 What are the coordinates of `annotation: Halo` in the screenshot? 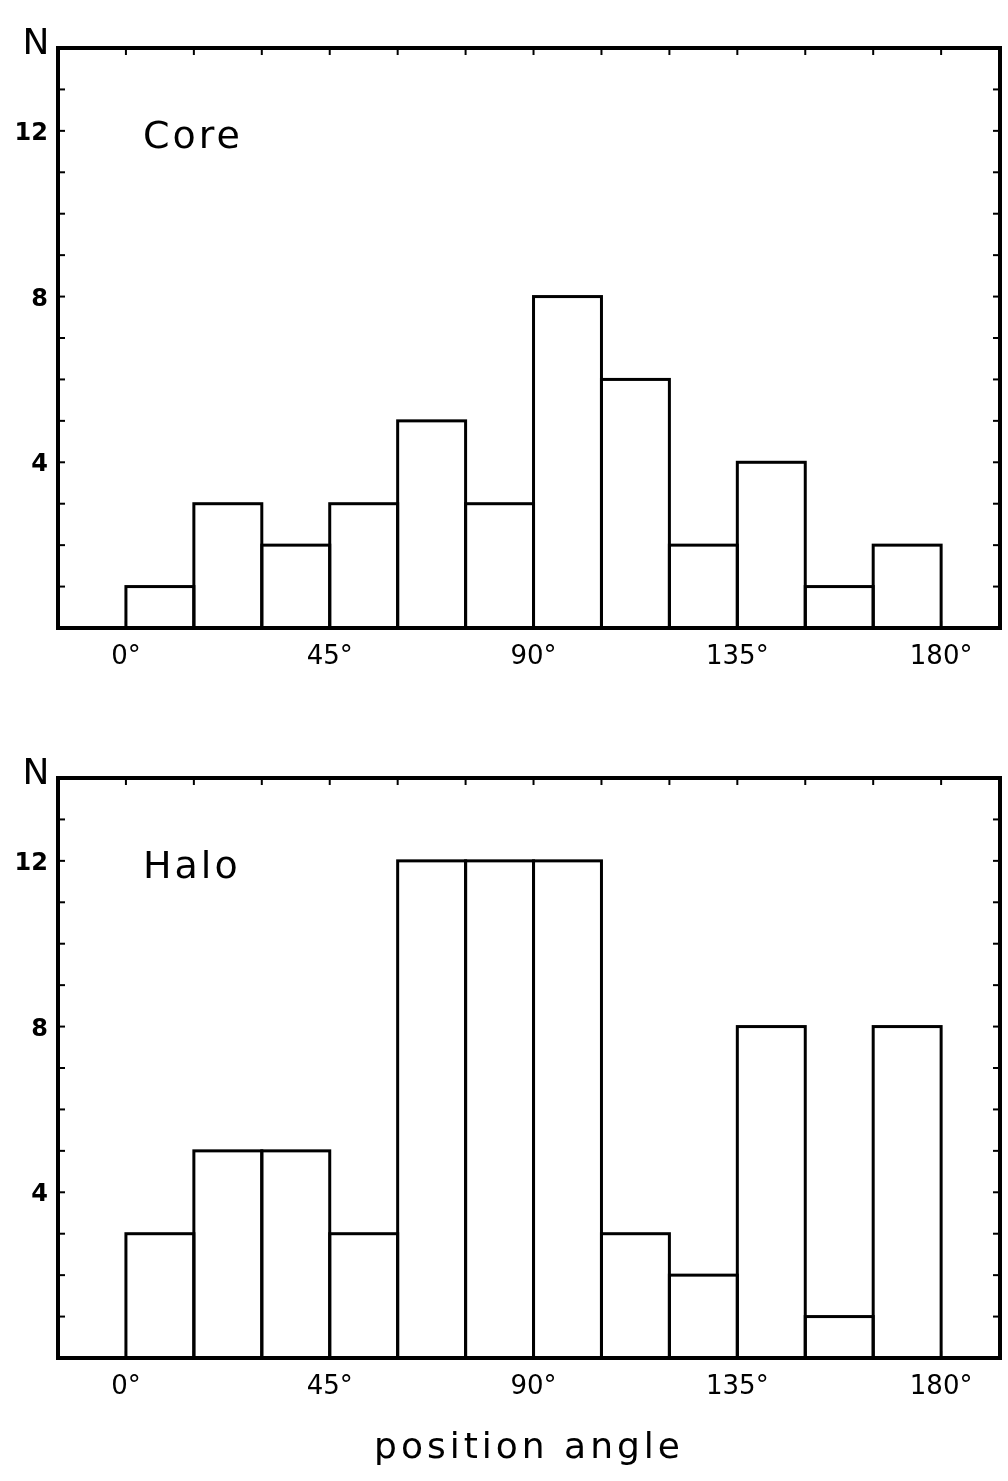 It's located at (192, 865).